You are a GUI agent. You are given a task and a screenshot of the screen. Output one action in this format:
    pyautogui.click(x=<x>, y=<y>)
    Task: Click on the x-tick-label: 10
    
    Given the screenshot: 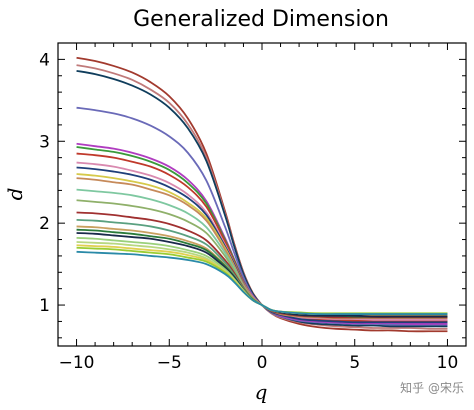 What is the action you would take?
    pyautogui.click(x=448, y=363)
    